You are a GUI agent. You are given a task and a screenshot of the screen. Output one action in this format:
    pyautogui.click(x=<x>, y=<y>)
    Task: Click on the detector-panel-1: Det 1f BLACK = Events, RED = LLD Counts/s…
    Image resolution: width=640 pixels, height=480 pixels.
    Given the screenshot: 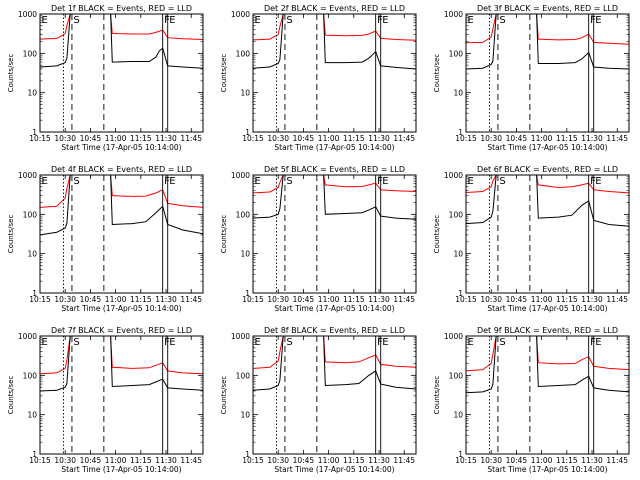 What is the action you would take?
    pyautogui.click(x=105, y=78)
    